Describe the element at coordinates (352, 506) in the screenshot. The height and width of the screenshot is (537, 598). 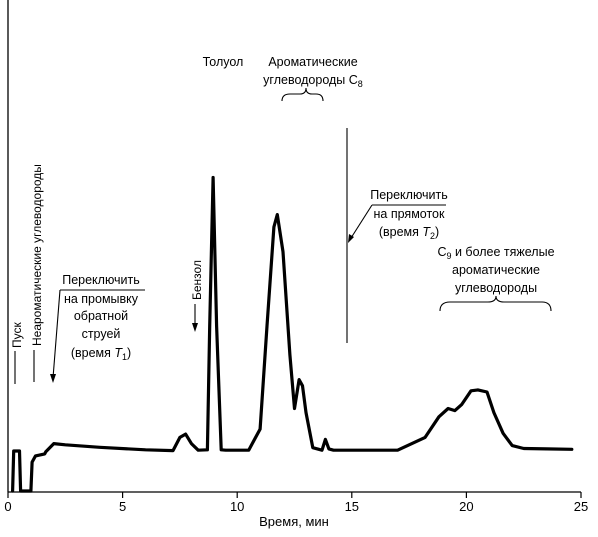
I see `x-tick-label: 15` at that location.